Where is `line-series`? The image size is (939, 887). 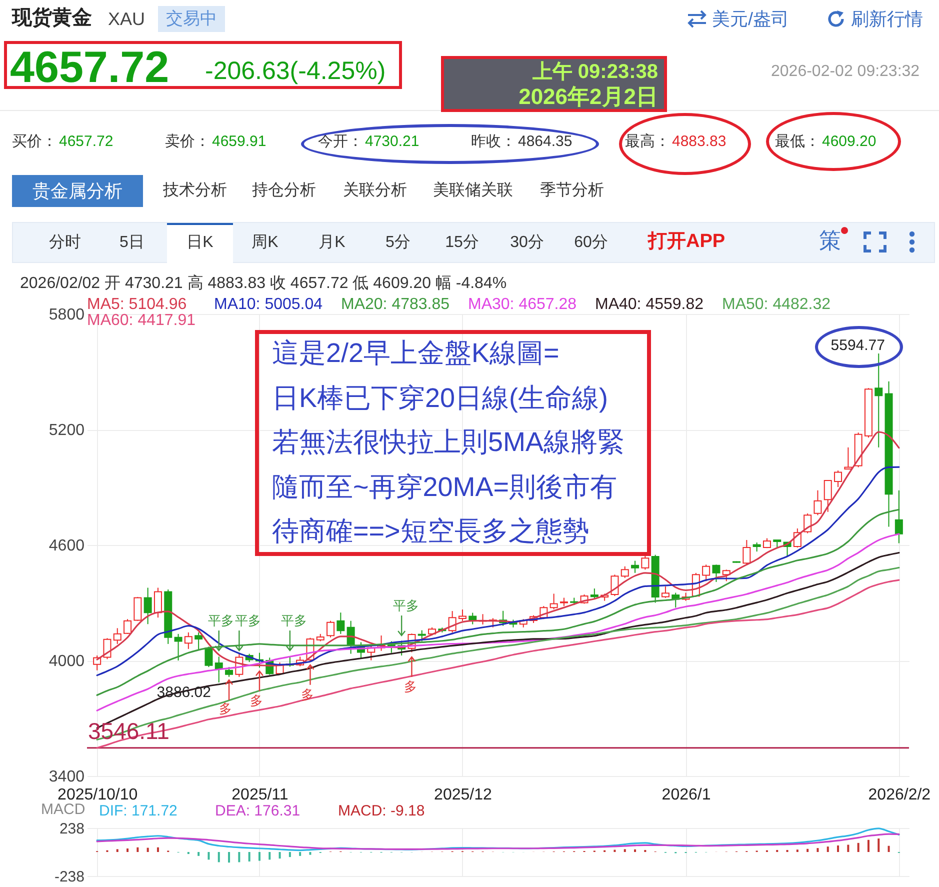
line-series is located at coordinates (498, 841).